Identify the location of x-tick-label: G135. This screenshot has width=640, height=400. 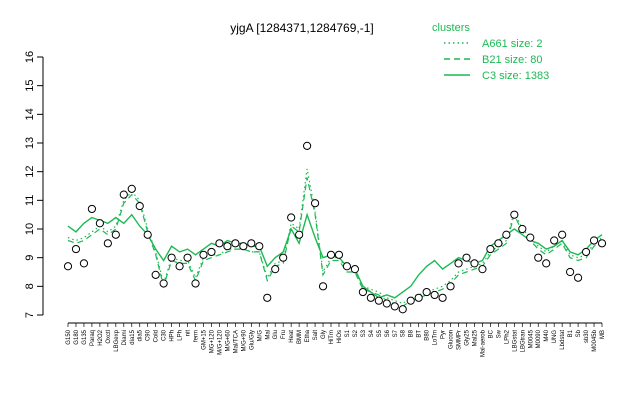
(85, 336).